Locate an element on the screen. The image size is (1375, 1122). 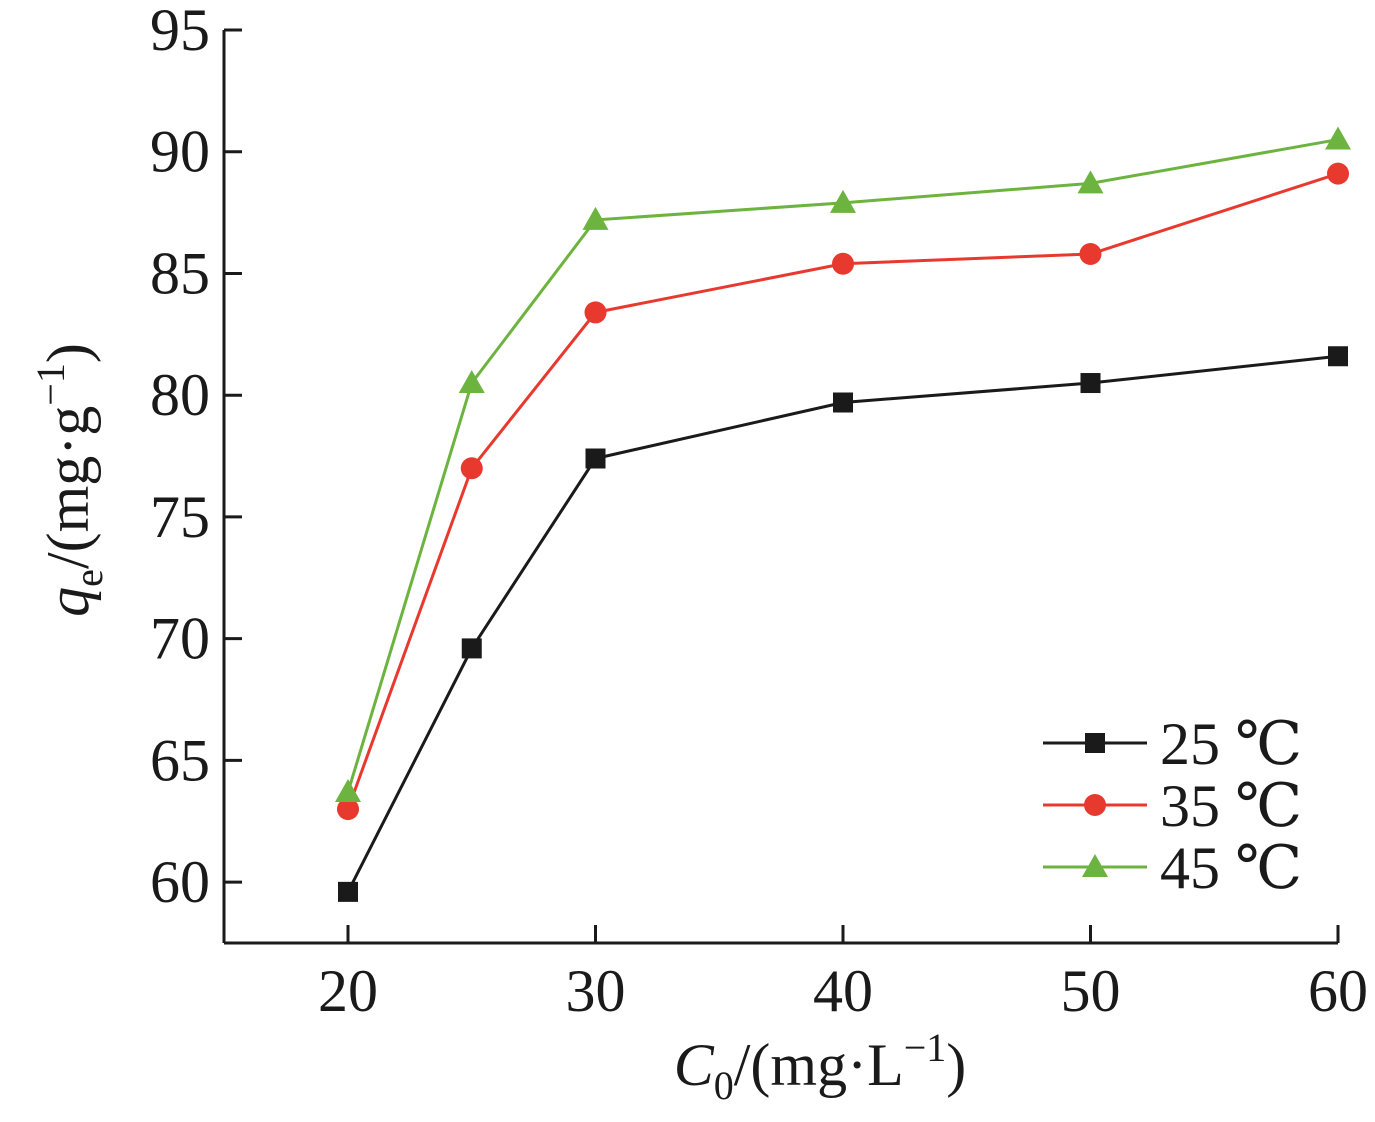
x-axis-title-unit: /(mg·L is located at coordinates (819, 1065).